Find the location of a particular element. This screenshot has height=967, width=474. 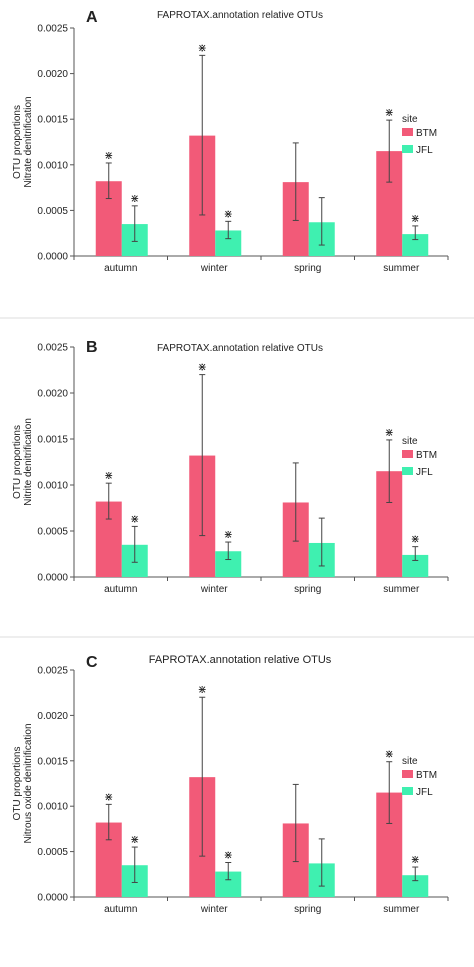

panel-label: B is located at coordinates (92, 347).